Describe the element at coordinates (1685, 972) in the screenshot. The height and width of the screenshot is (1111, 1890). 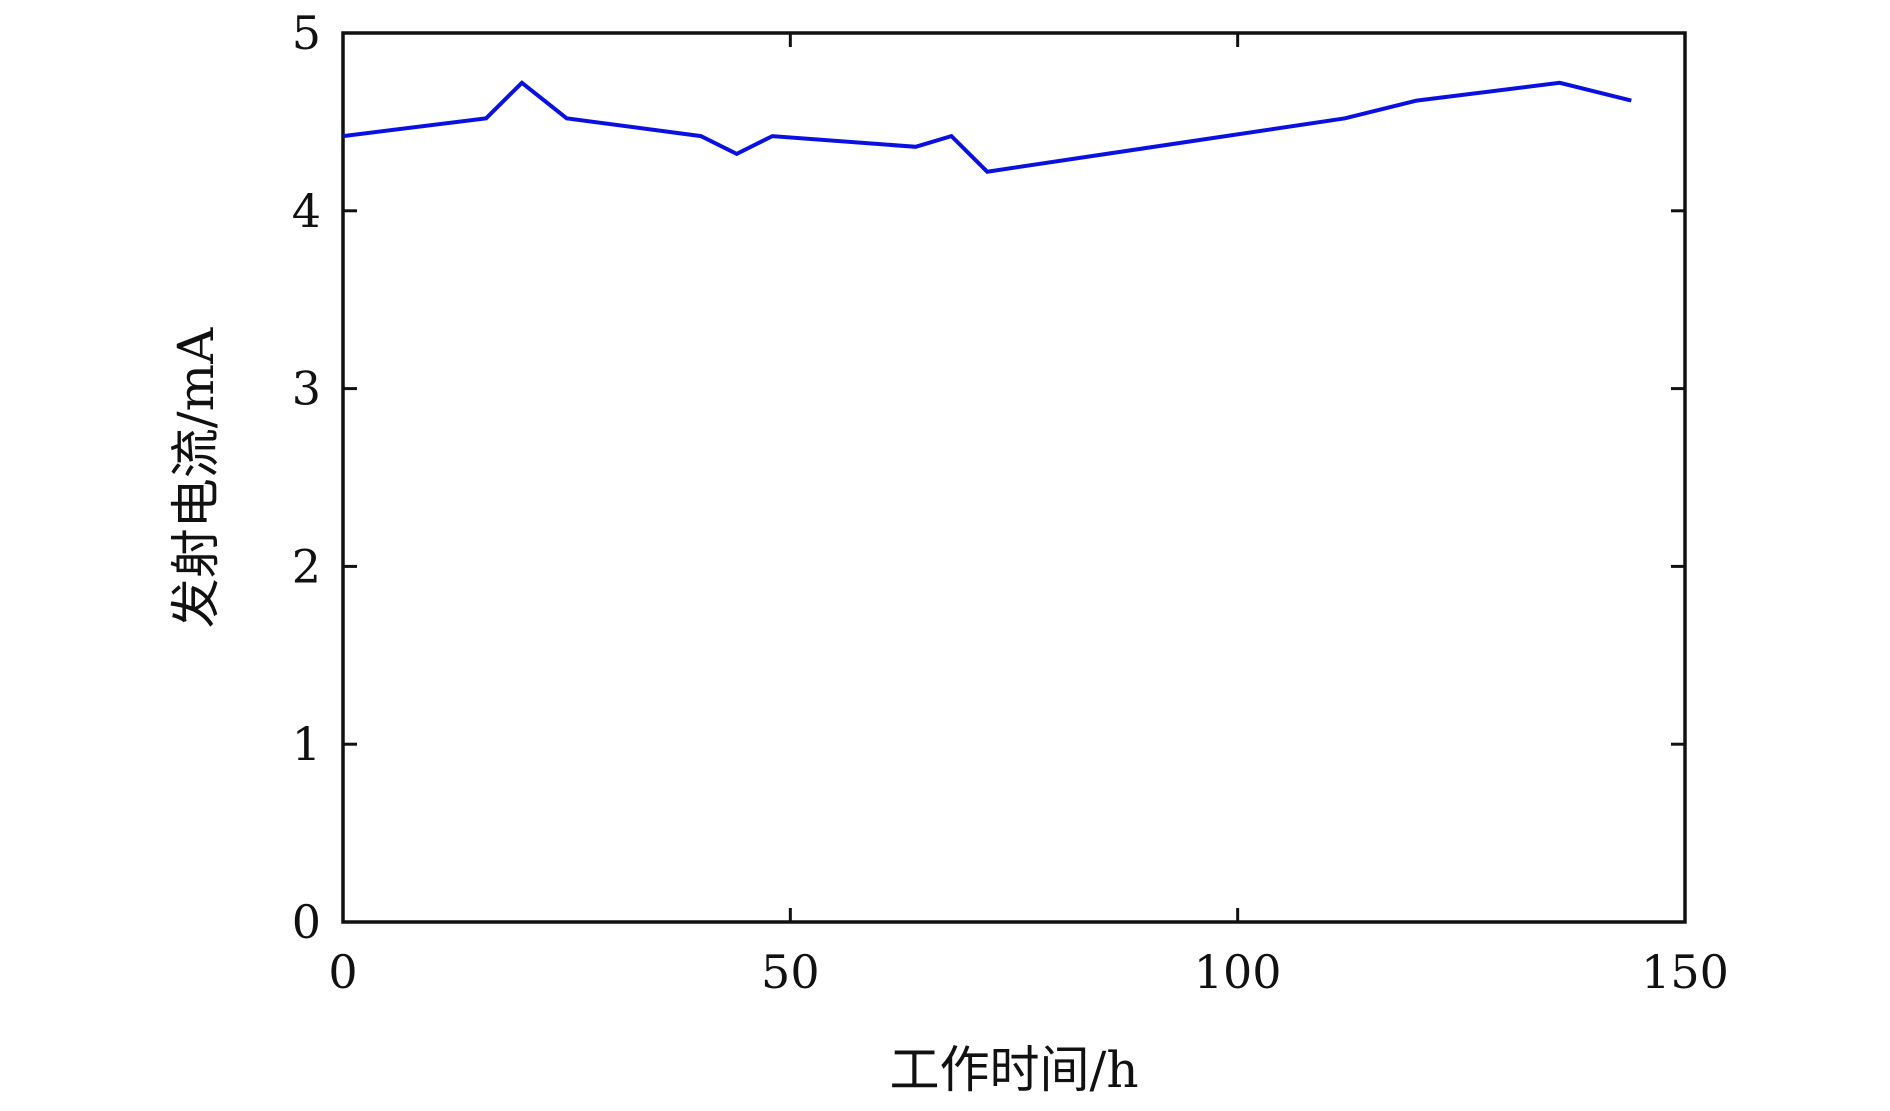
I see `x-tick-label: 150` at that location.